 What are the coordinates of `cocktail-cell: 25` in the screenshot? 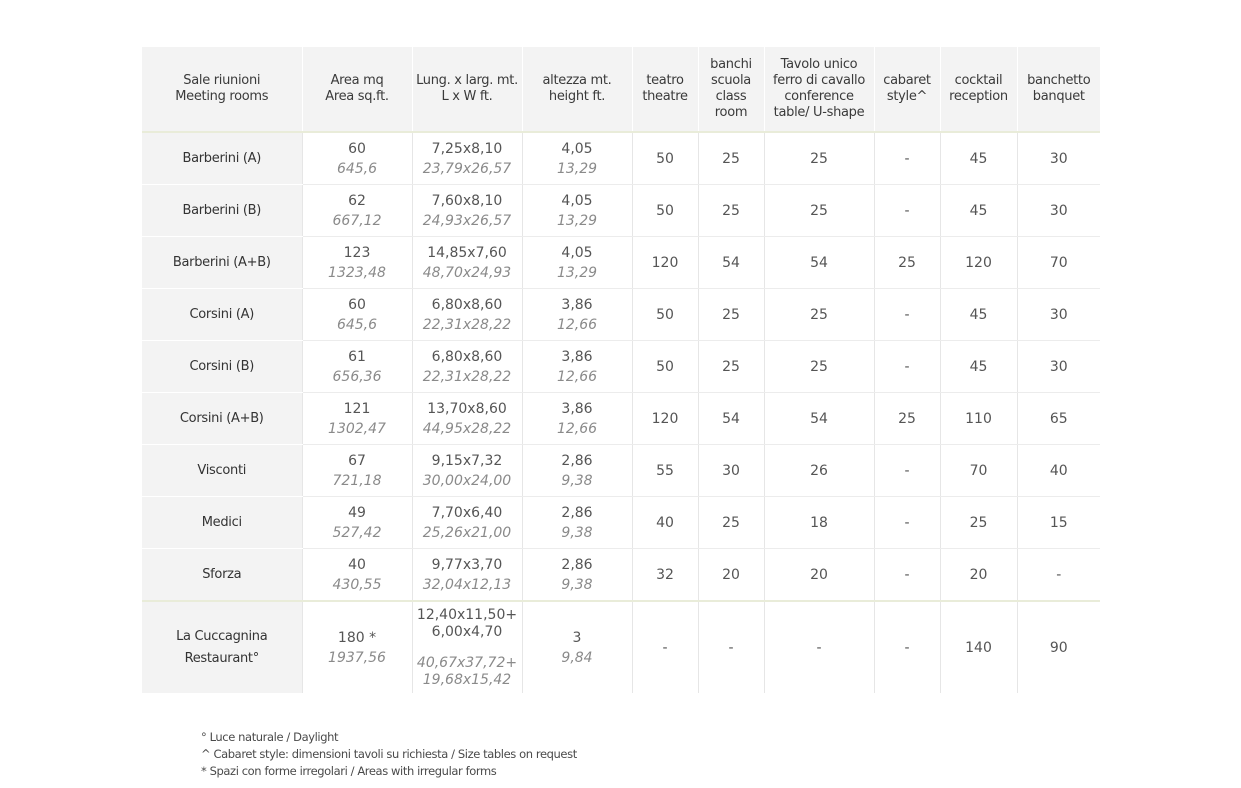 It's located at (978, 522).